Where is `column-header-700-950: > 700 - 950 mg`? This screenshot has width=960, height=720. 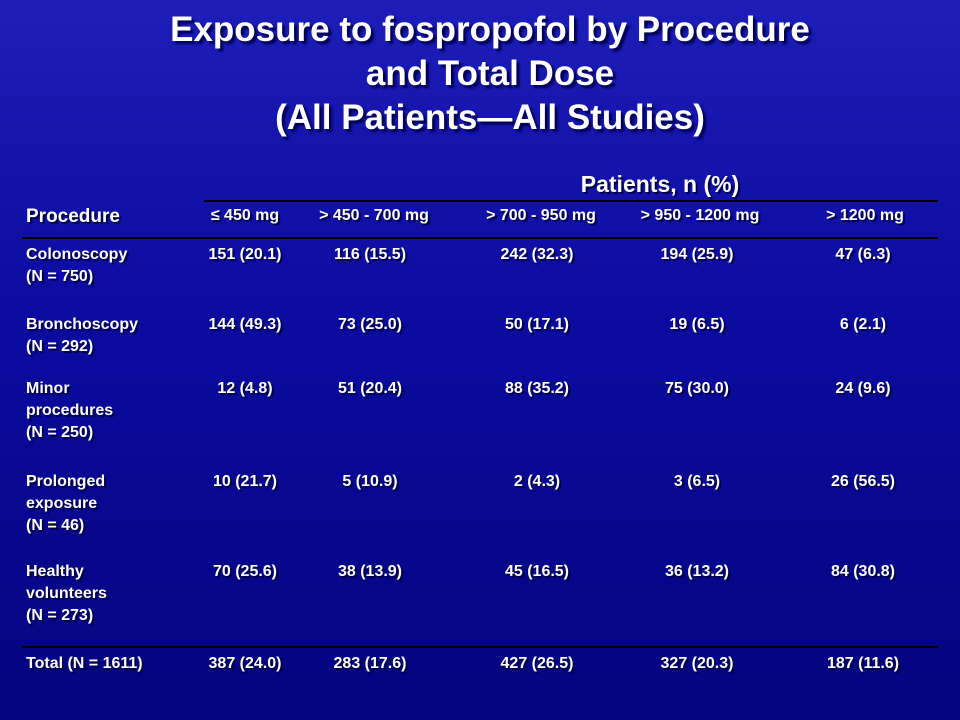 column-header-700-950: > 700 - 950 mg is located at coordinates (541, 215).